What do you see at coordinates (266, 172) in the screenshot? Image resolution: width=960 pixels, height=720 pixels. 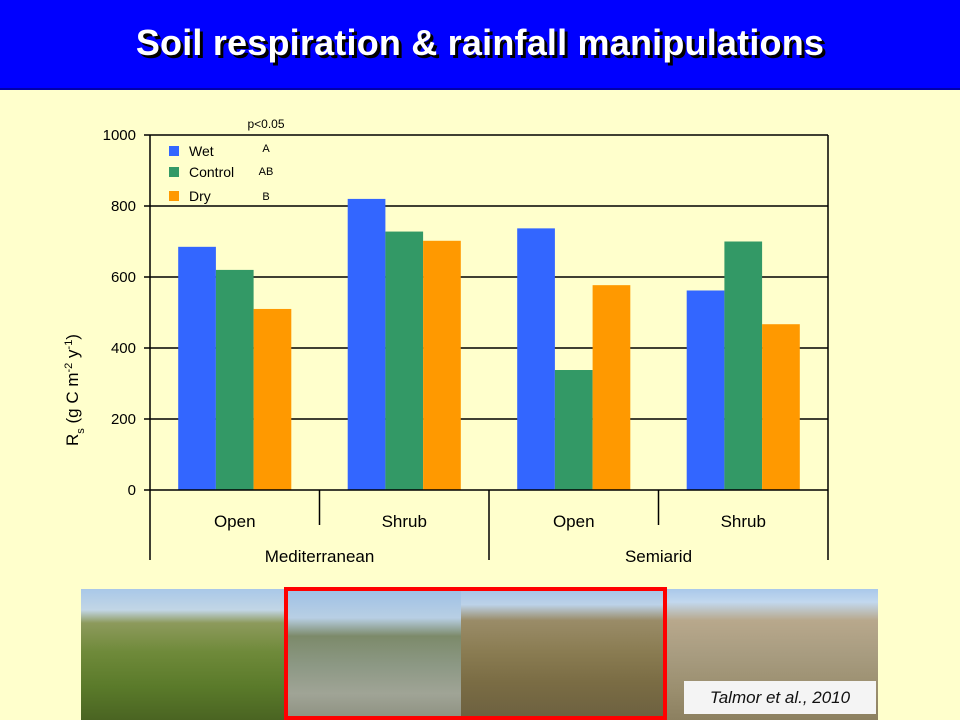 I see `significance-letter: AB` at bounding box center [266, 172].